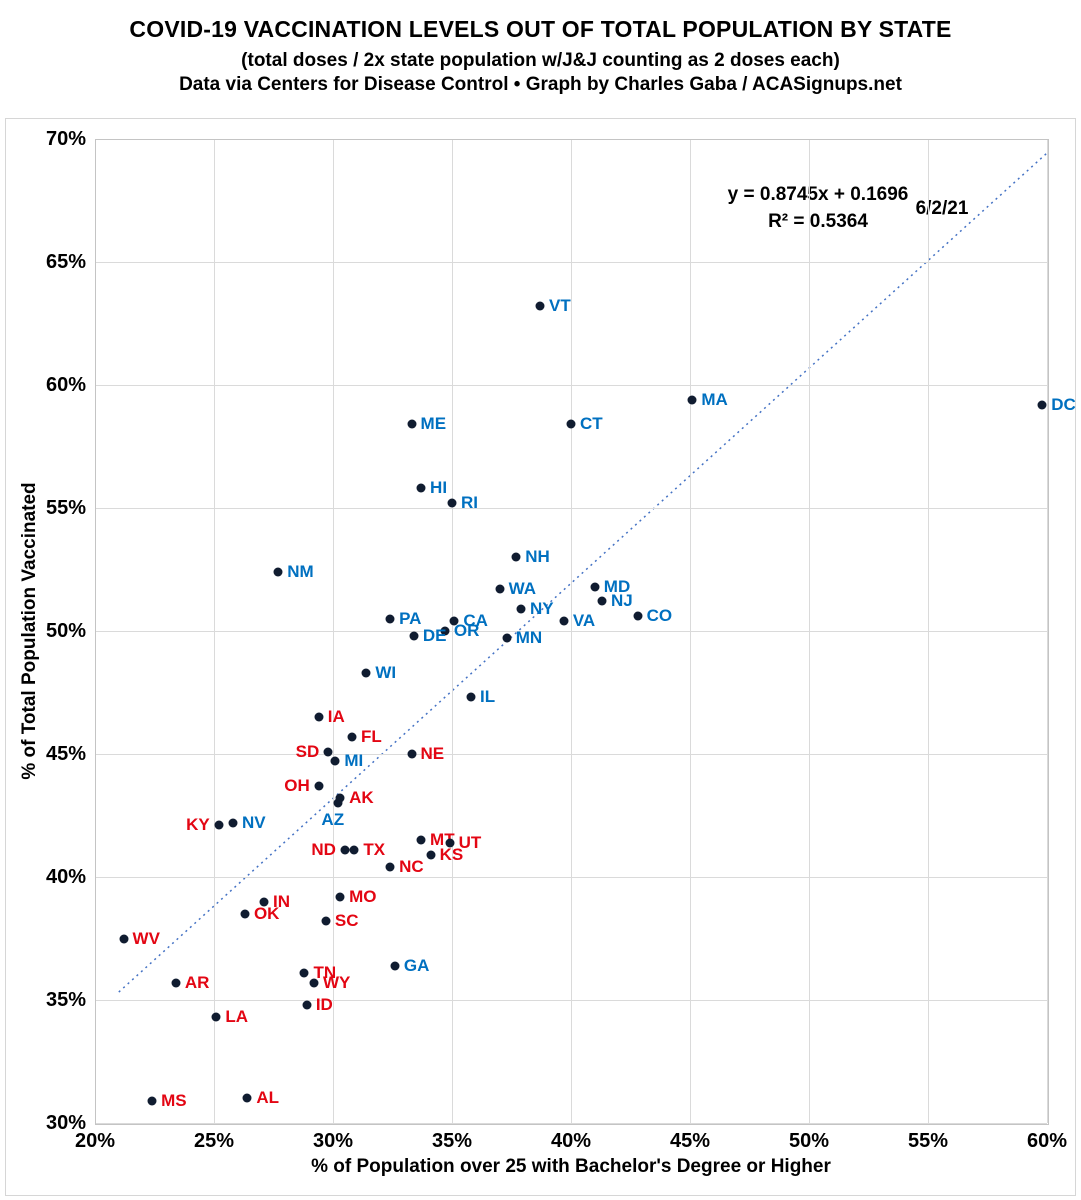 This screenshot has height=1200, width=1081. Describe the element at coordinates (529, 638) in the screenshot. I see `state-label-MN: MN` at that location.